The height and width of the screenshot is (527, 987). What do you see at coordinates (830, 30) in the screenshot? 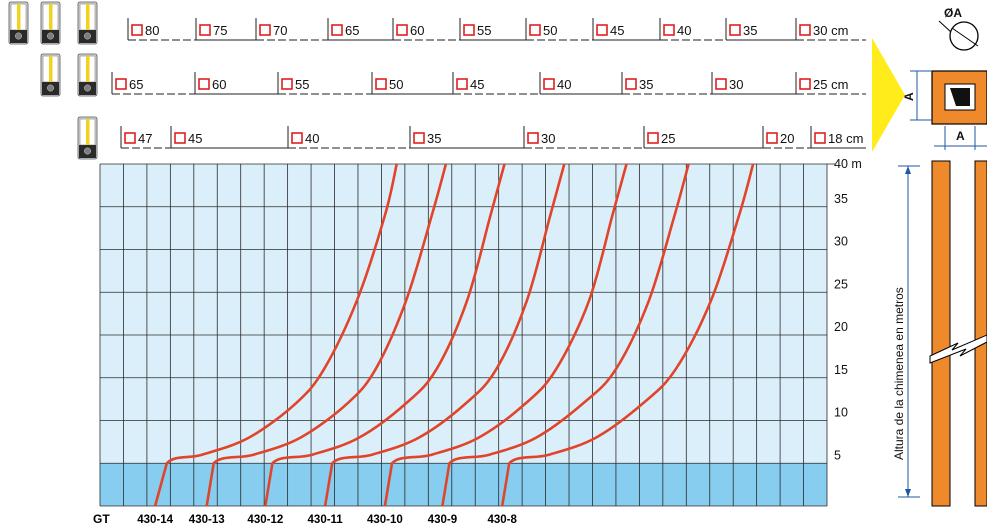
I see `scale-label: 30 cm` at bounding box center [830, 30].